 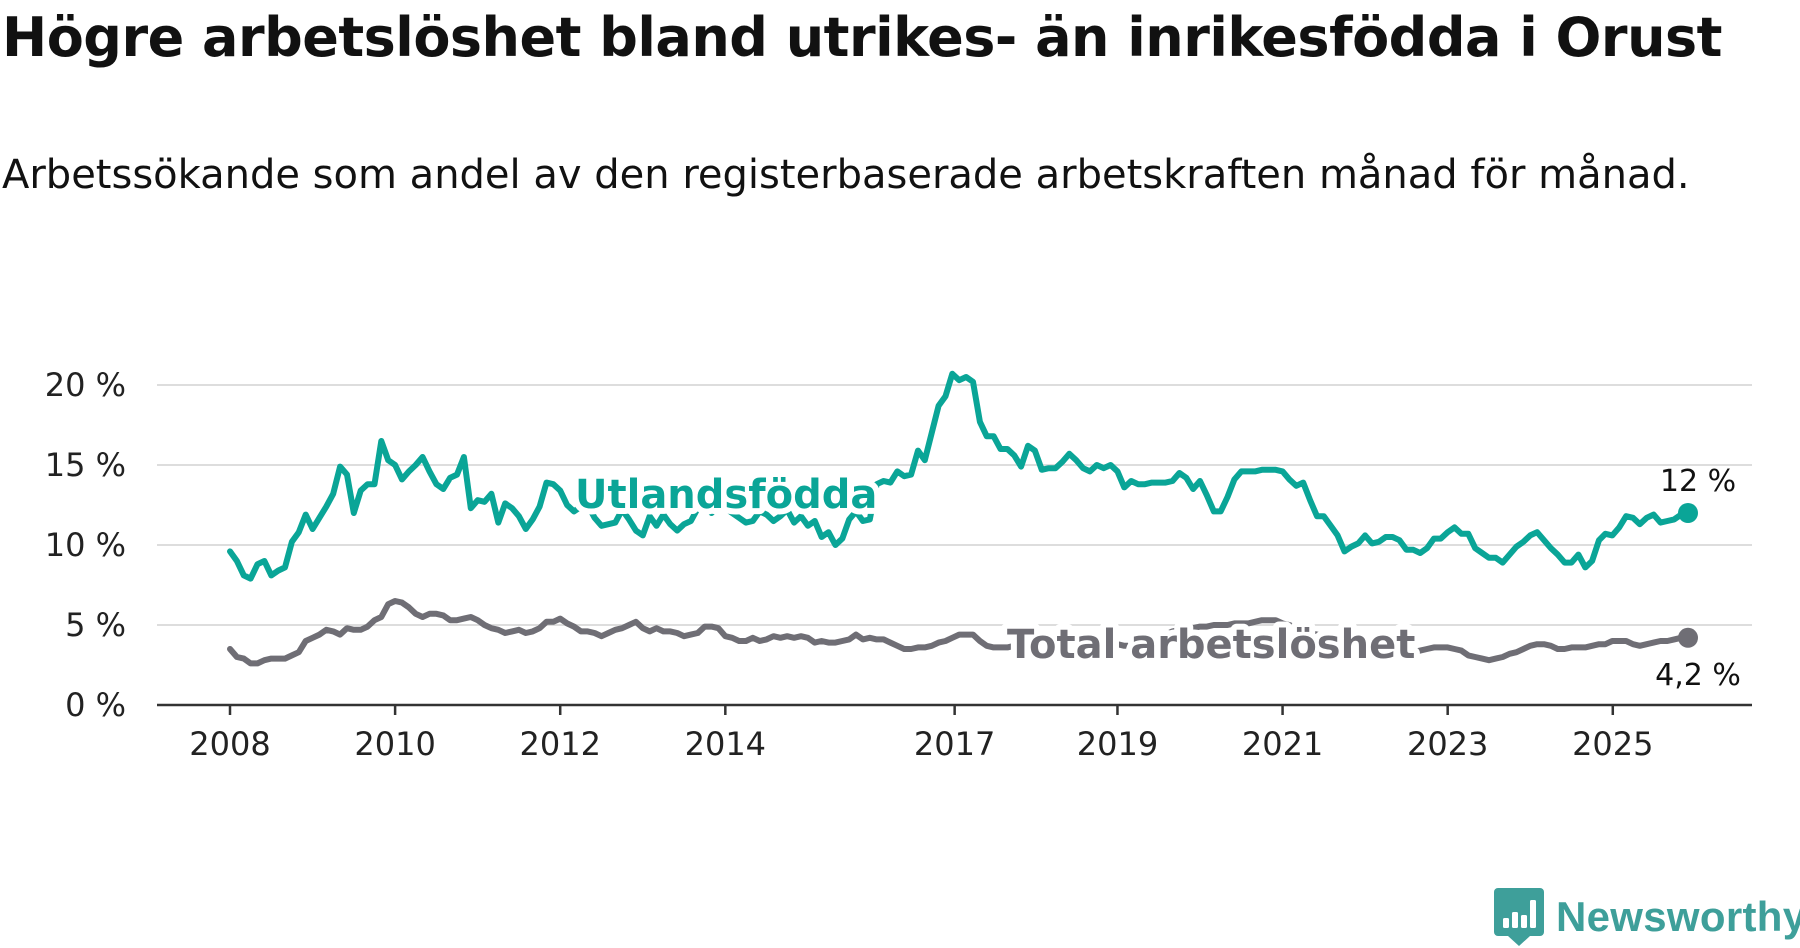 What do you see at coordinates (954, 744) in the screenshot?
I see `x-tick-label: 2017` at bounding box center [954, 744].